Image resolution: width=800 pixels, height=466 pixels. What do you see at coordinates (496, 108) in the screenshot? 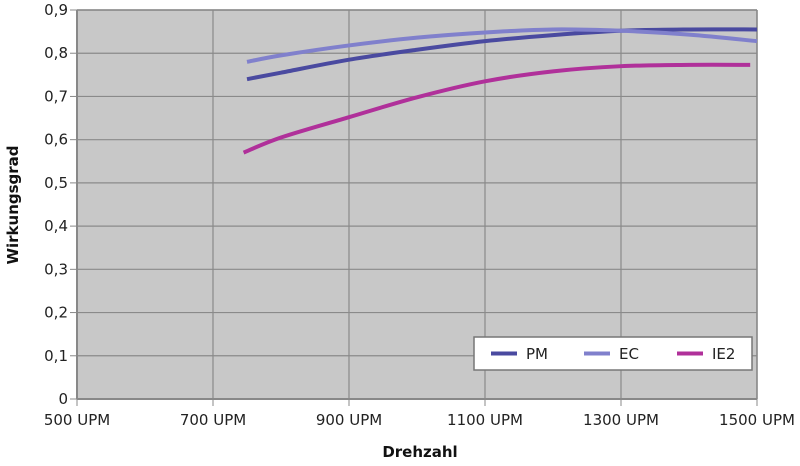
I see `series-line-ie2` at bounding box center [496, 108].